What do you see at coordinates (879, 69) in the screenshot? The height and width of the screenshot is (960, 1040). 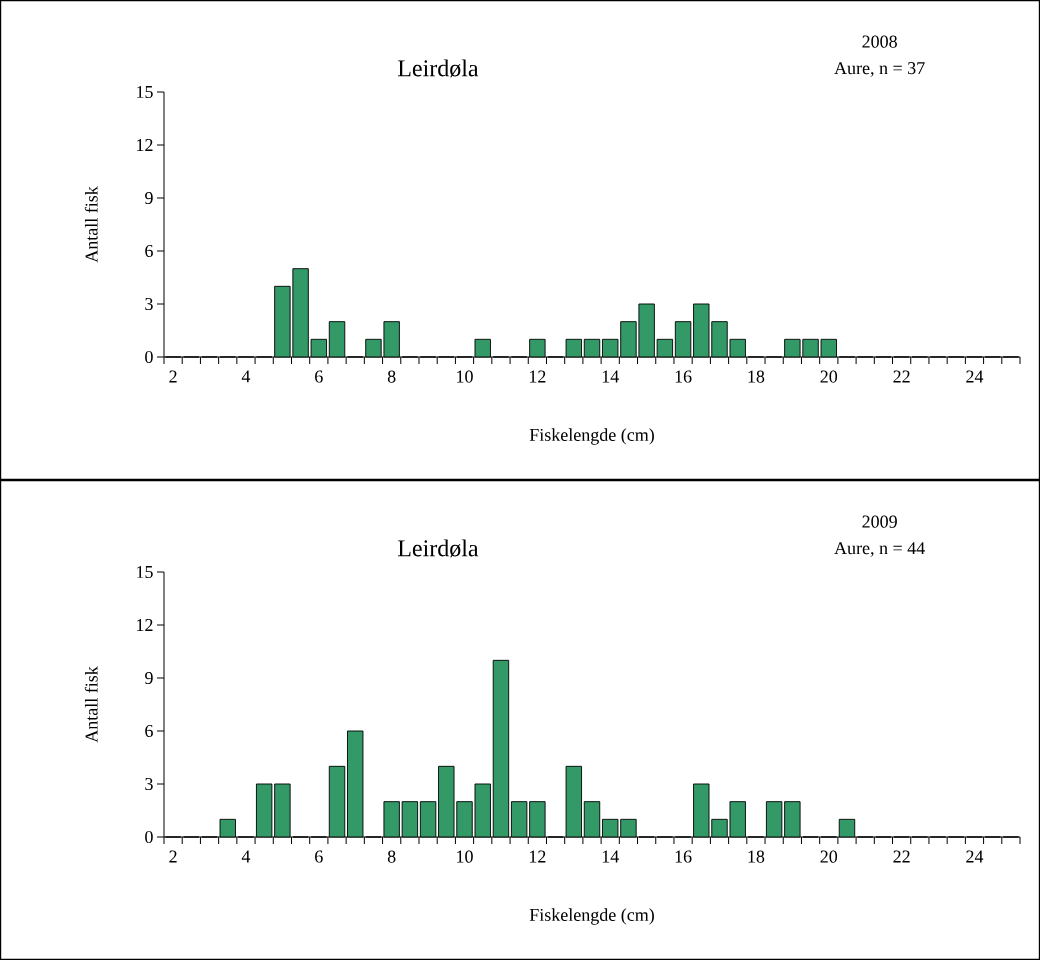 I see `text: Aure, n = 37` at bounding box center [879, 69].